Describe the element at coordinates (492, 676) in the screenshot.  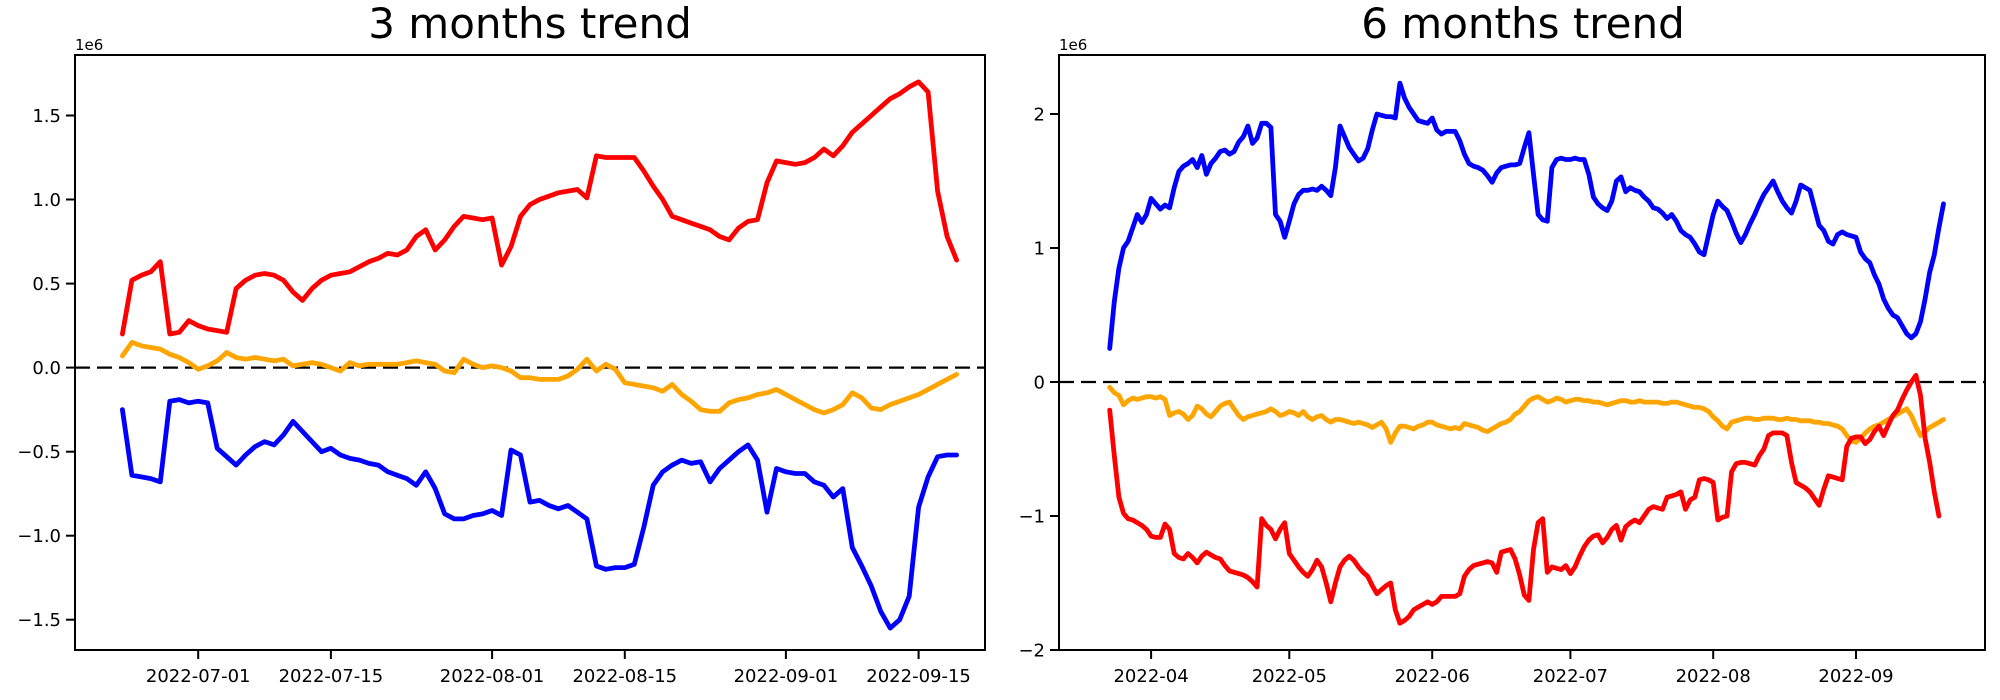
I see `x-tick-label: 2022-08-01` at that location.